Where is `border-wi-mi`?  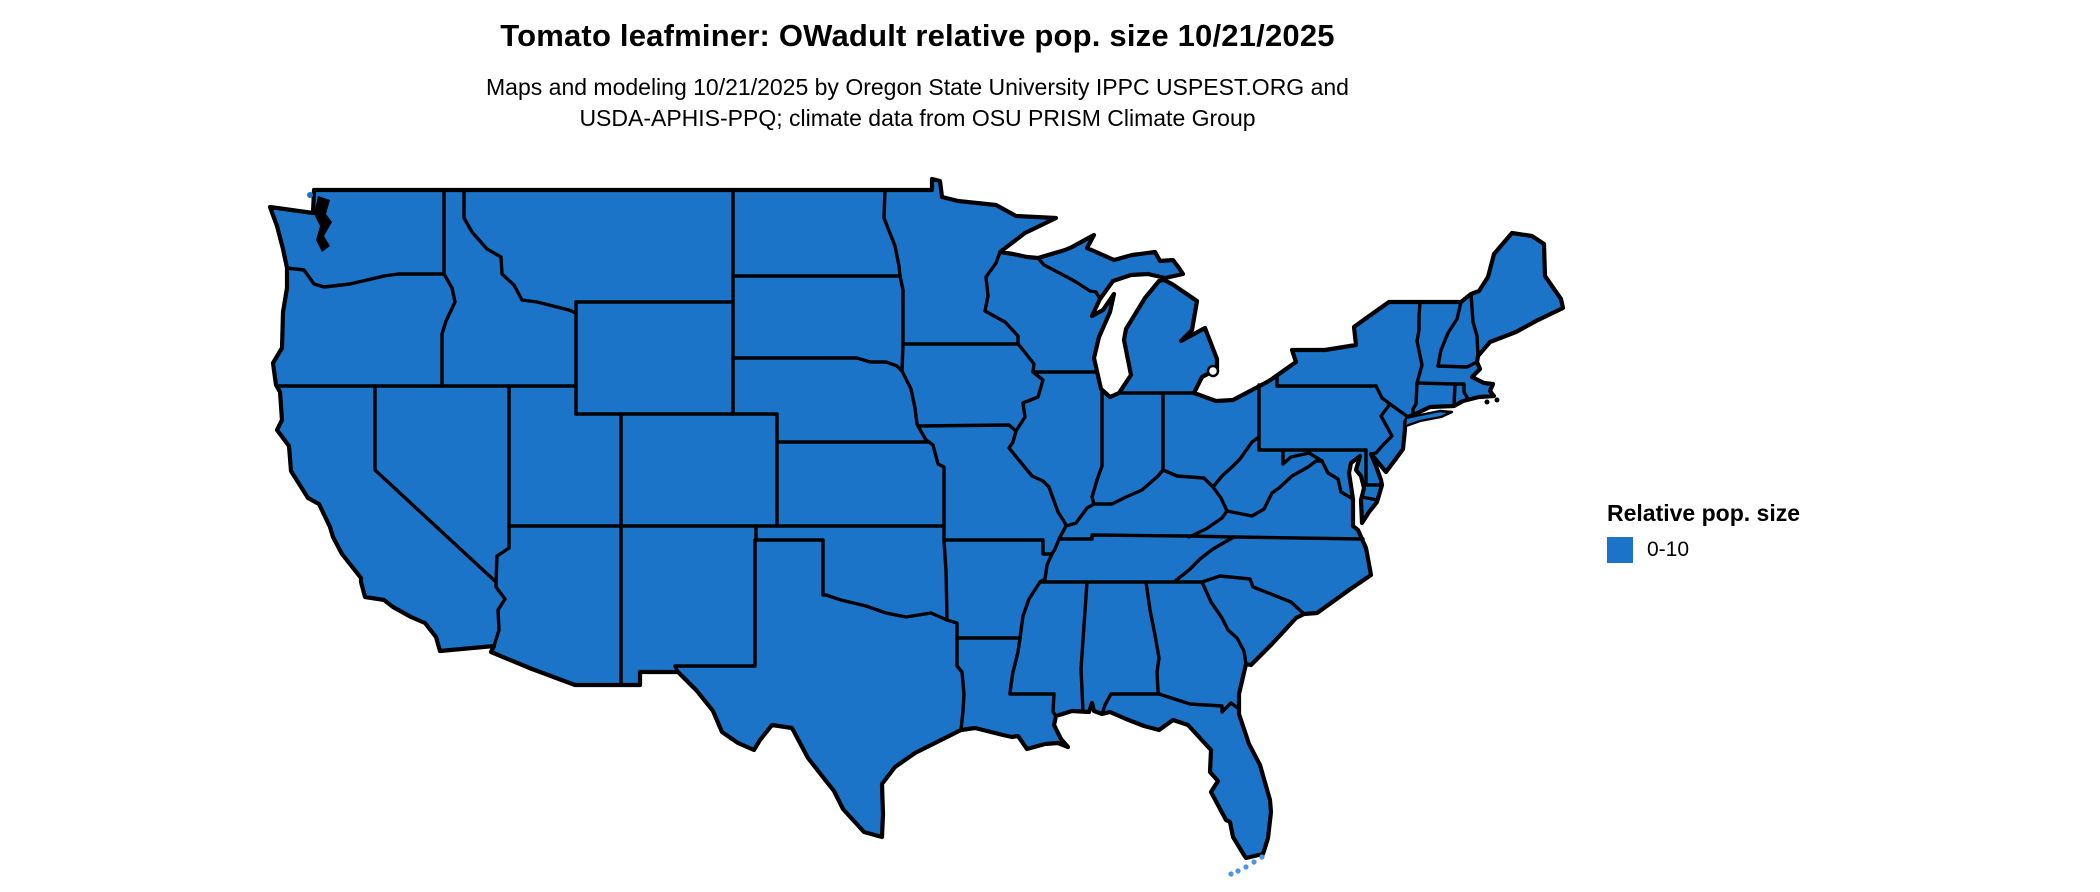 border-wi-mi is located at coordinates (1069, 278).